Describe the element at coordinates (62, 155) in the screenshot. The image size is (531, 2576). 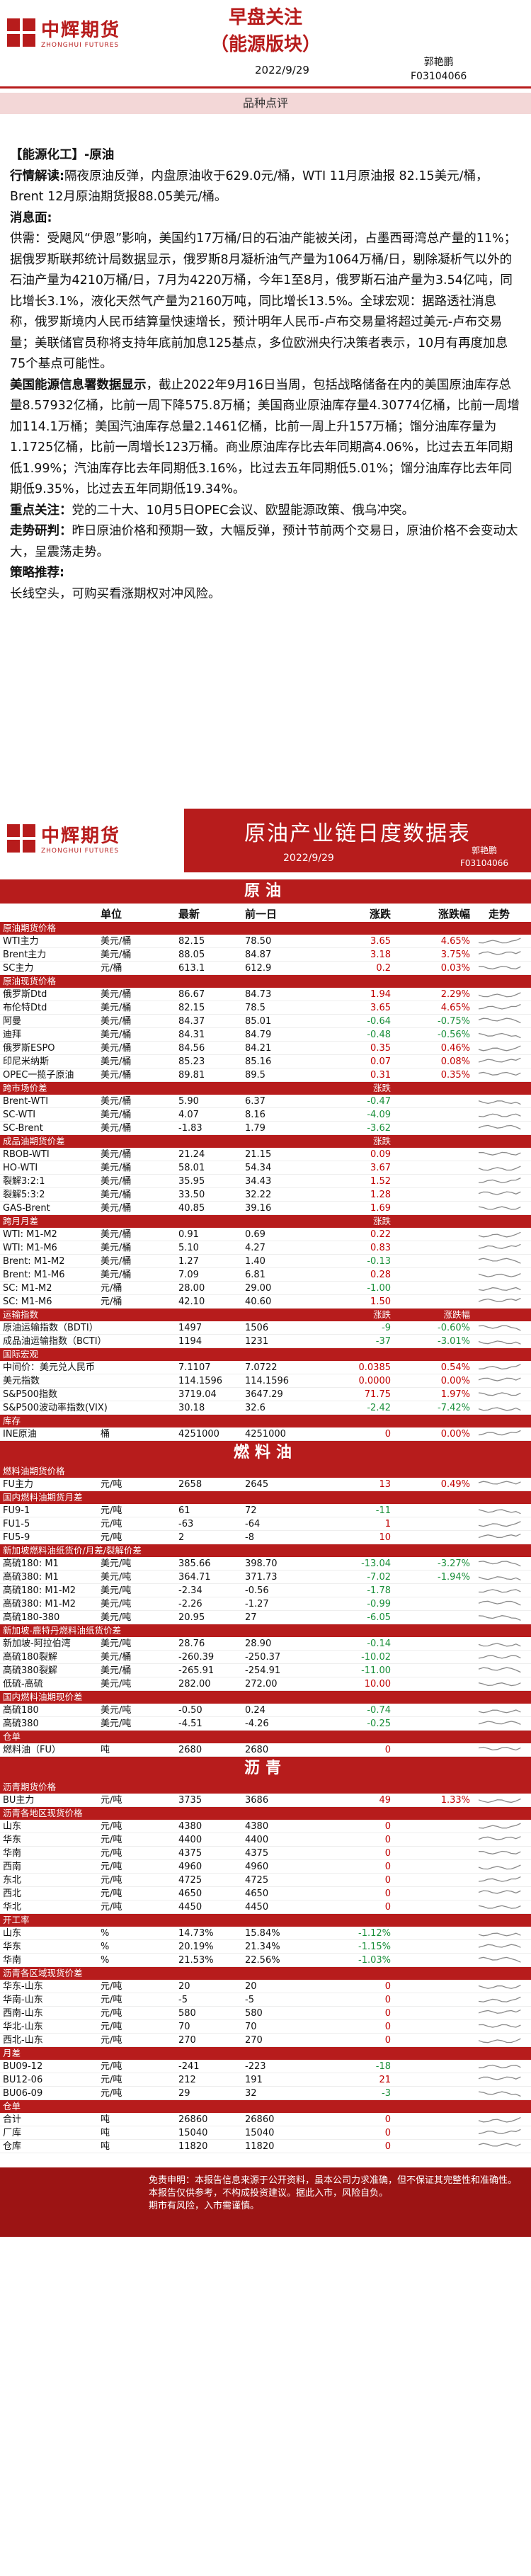
I see `commentary-category: 【能源化工】-原油` at that location.